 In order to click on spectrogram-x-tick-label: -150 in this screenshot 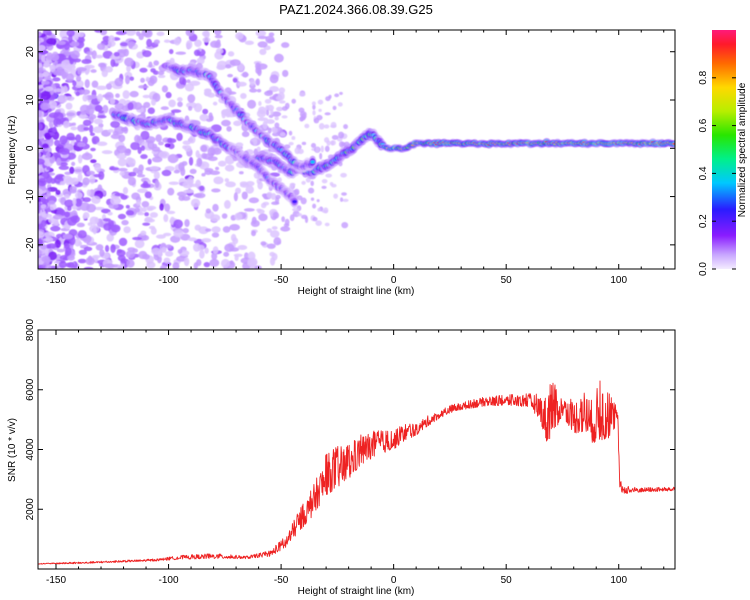, I will do `click(56, 280)`.